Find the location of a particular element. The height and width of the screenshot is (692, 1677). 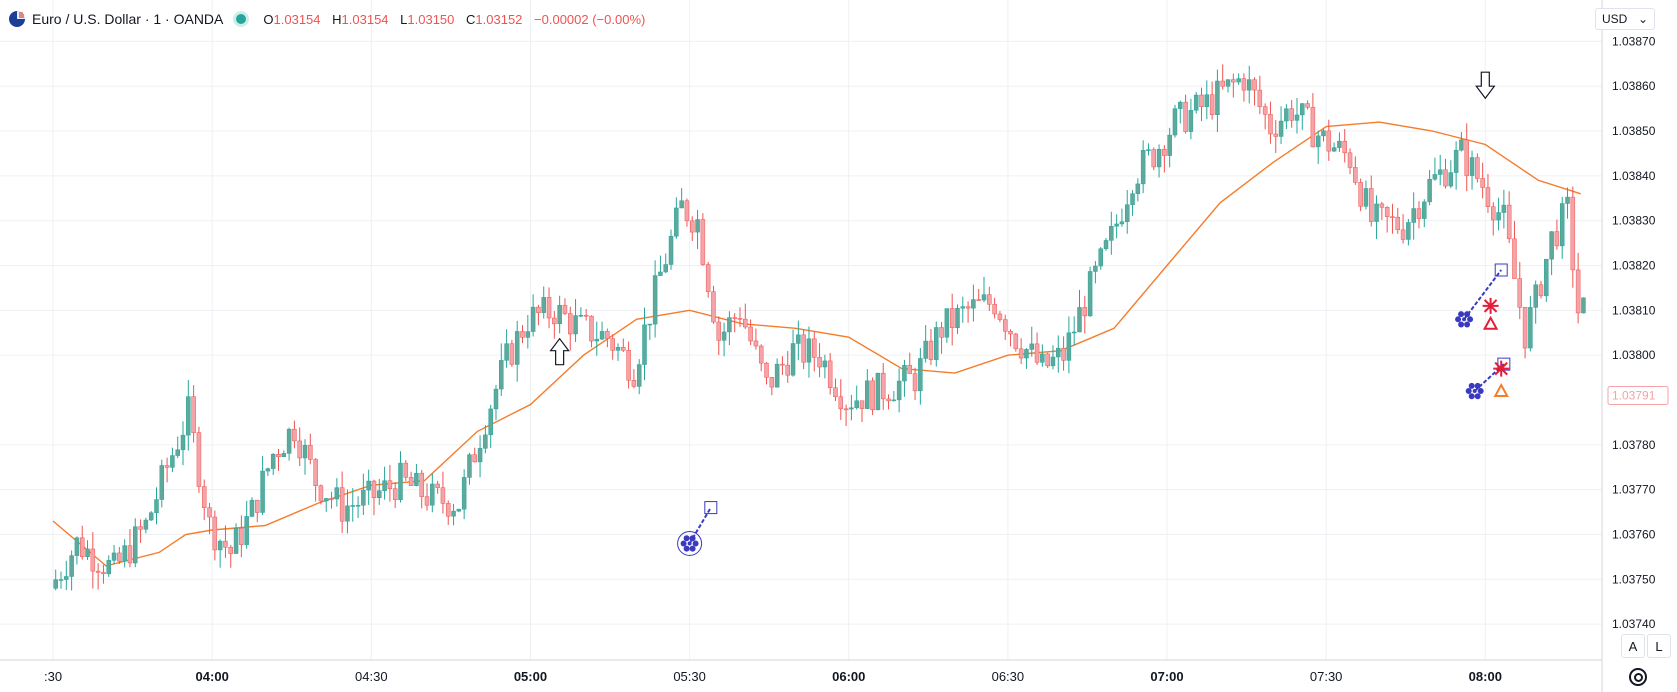

arrow-down-icon is located at coordinates (1485, 85).